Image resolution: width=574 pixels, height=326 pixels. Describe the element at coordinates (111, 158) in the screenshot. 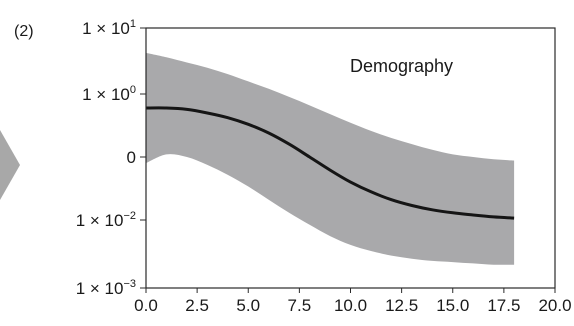

I see `y-axis: 1 × 101 1 × 100 0 1 × 10−2 1 × 10−3` at that location.